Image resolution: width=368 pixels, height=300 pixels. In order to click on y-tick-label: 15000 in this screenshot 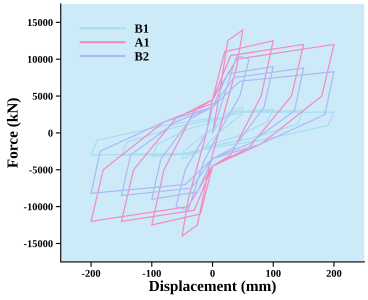, I will do `click(40, 22)`.